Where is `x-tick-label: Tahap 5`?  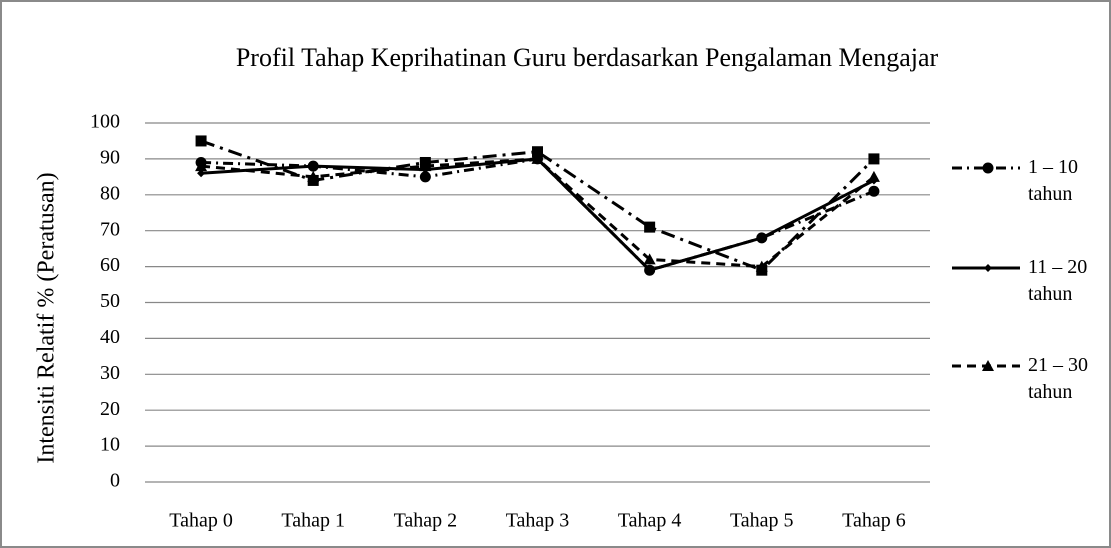 x-tick-label: Tahap 5 is located at coordinates (762, 521).